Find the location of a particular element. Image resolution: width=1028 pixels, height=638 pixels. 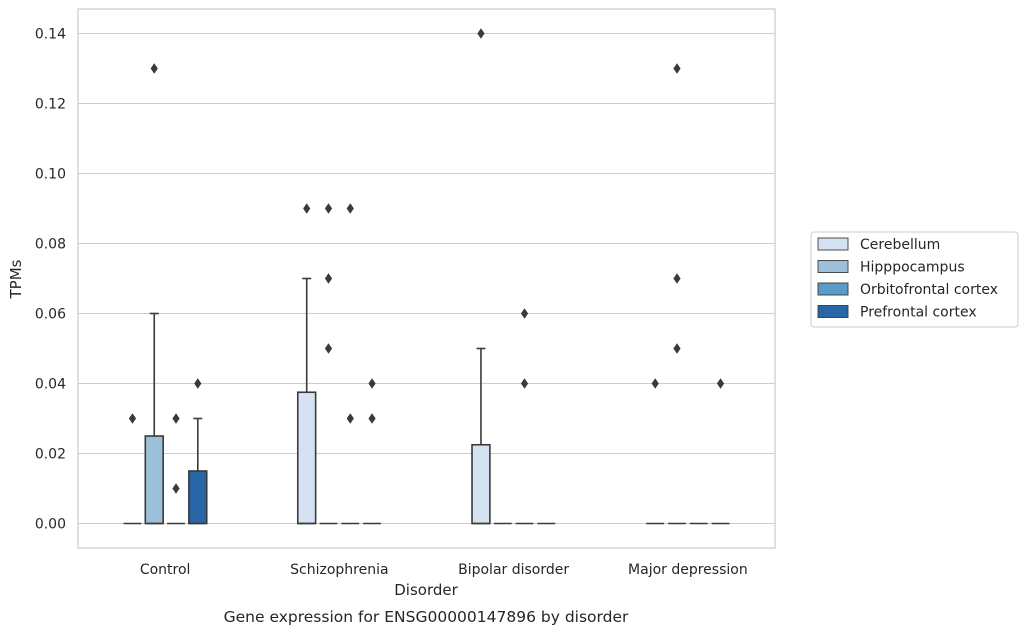

y-tick-labels: 0.00 0.02 0.04 0.06 0.08 0.10 0.12 0.14 is located at coordinates (50, 280).